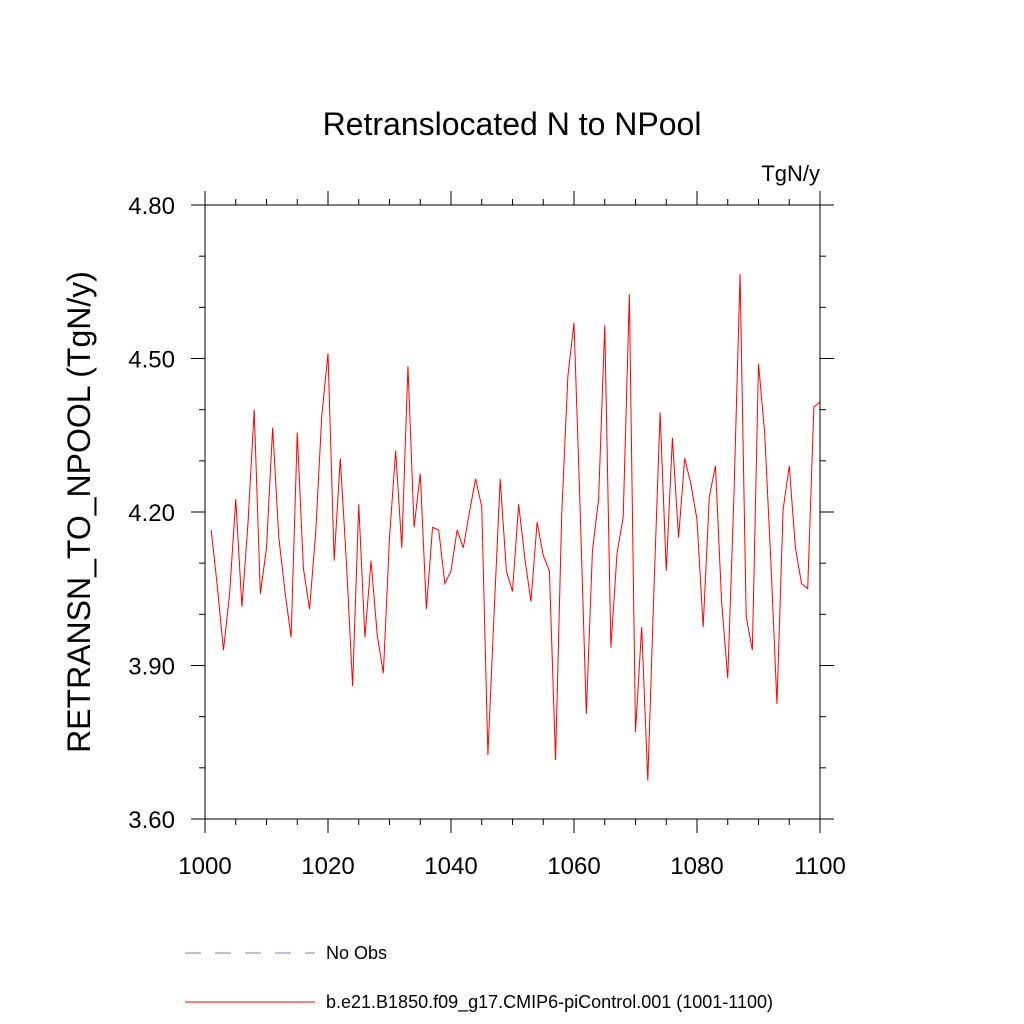  I want to click on y-tick-label: 4.20, so click(151, 513).